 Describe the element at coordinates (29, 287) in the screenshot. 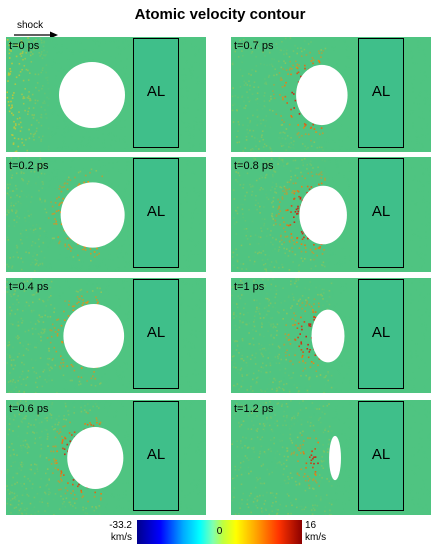

I see `panel-time-label: t=0.4 ps` at that location.